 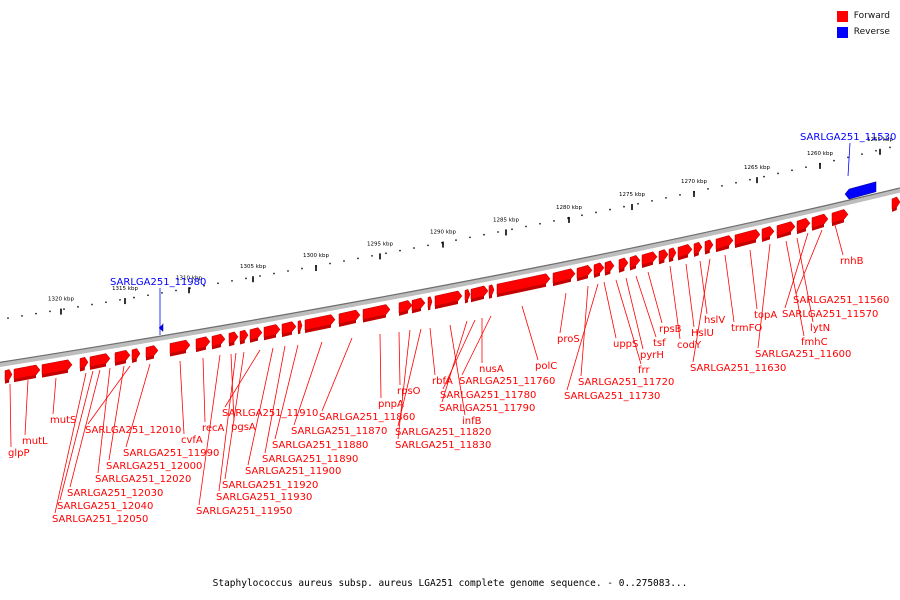 I want to click on gene-label: glpP, so click(x=19, y=453).